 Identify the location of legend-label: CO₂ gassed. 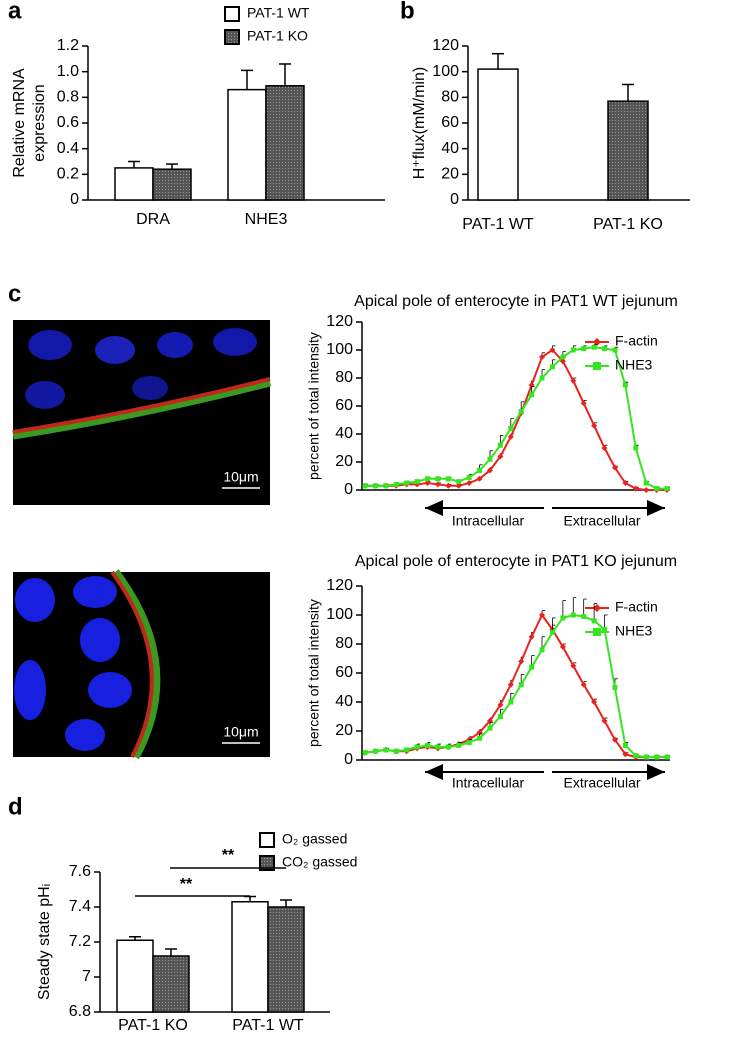
(319, 862).